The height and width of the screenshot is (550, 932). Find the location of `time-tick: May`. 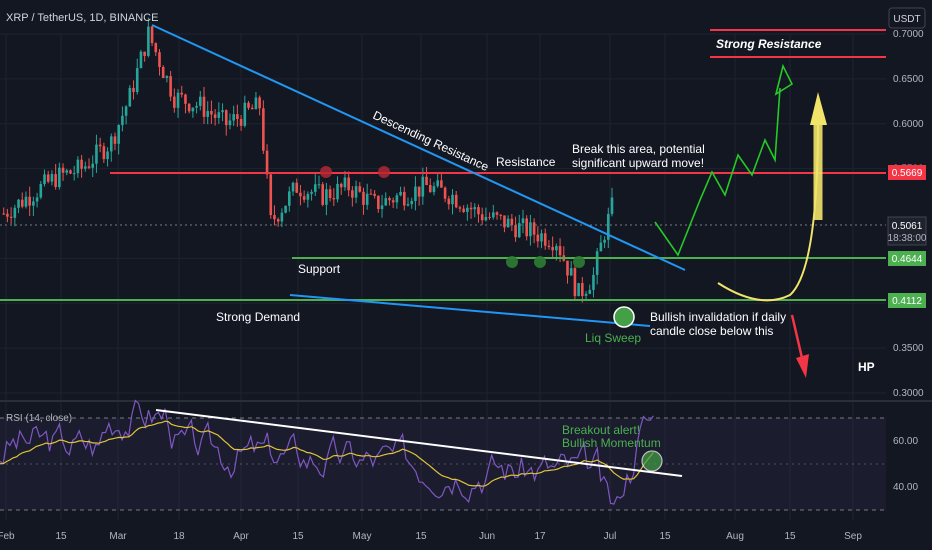

time-tick: May is located at coordinates (362, 536).